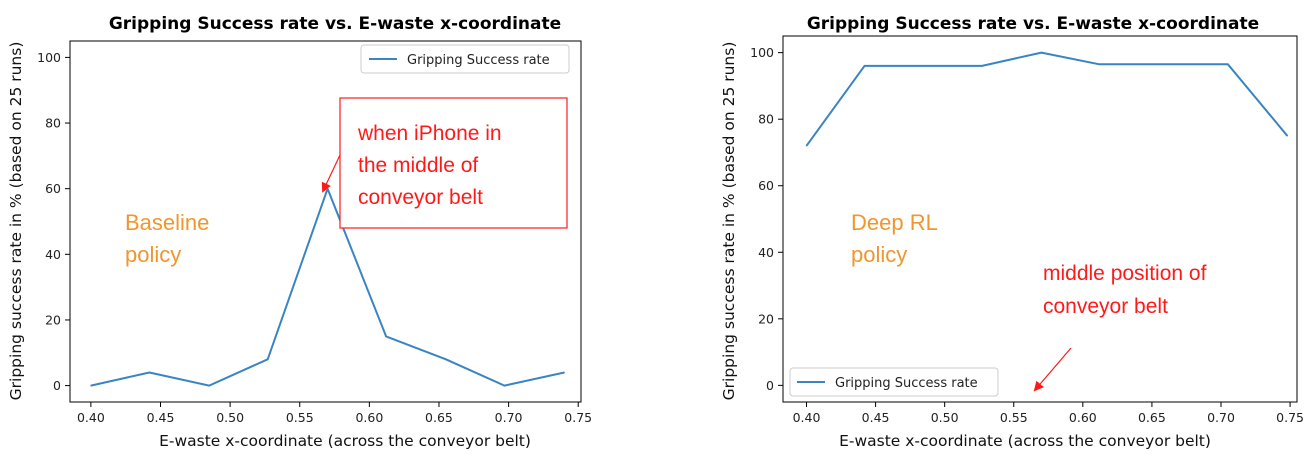 The width and height of the screenshot is (1312, 453). What do you see at coordinates (420, 197) in the screenshot?
I see `callout-line-3: conveyor belt` at bounding box center [420, 197].